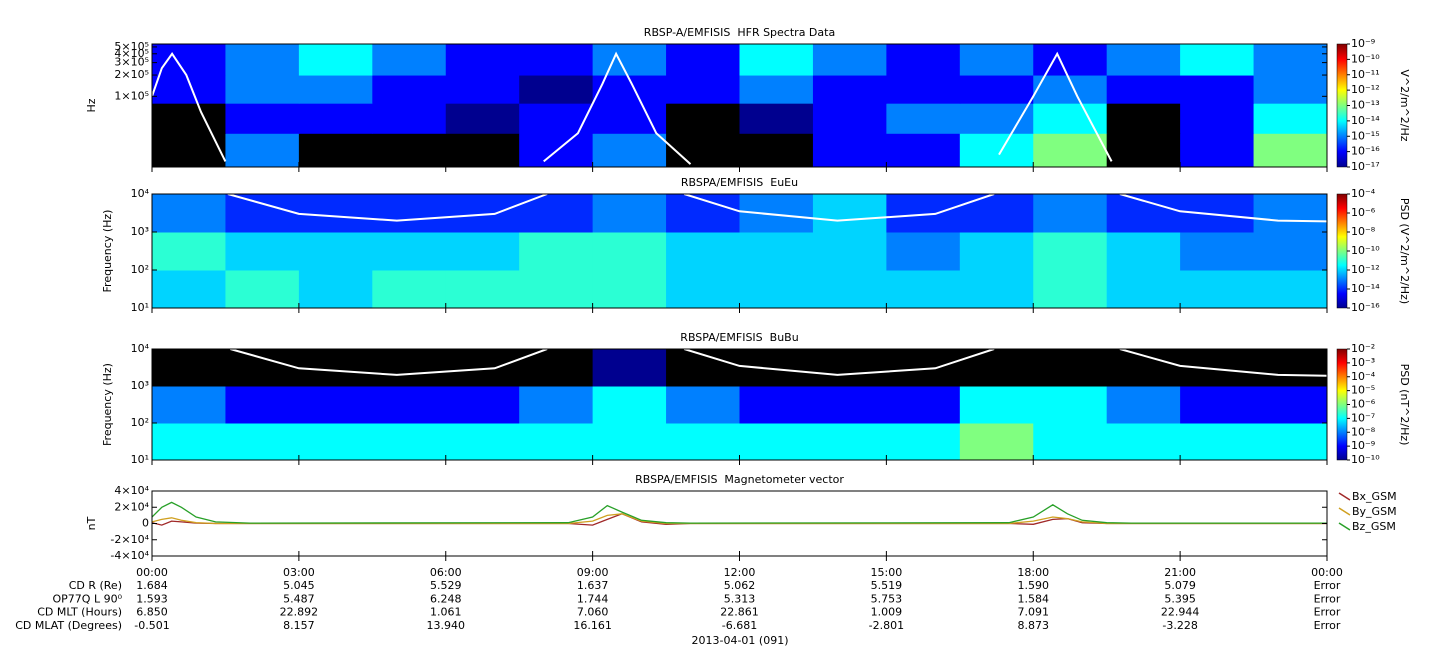  Describe the element at coordinates (1365, 120) in the screenshot. I see `colorbar-tick-label: 10⁻¹⁴` at that location.